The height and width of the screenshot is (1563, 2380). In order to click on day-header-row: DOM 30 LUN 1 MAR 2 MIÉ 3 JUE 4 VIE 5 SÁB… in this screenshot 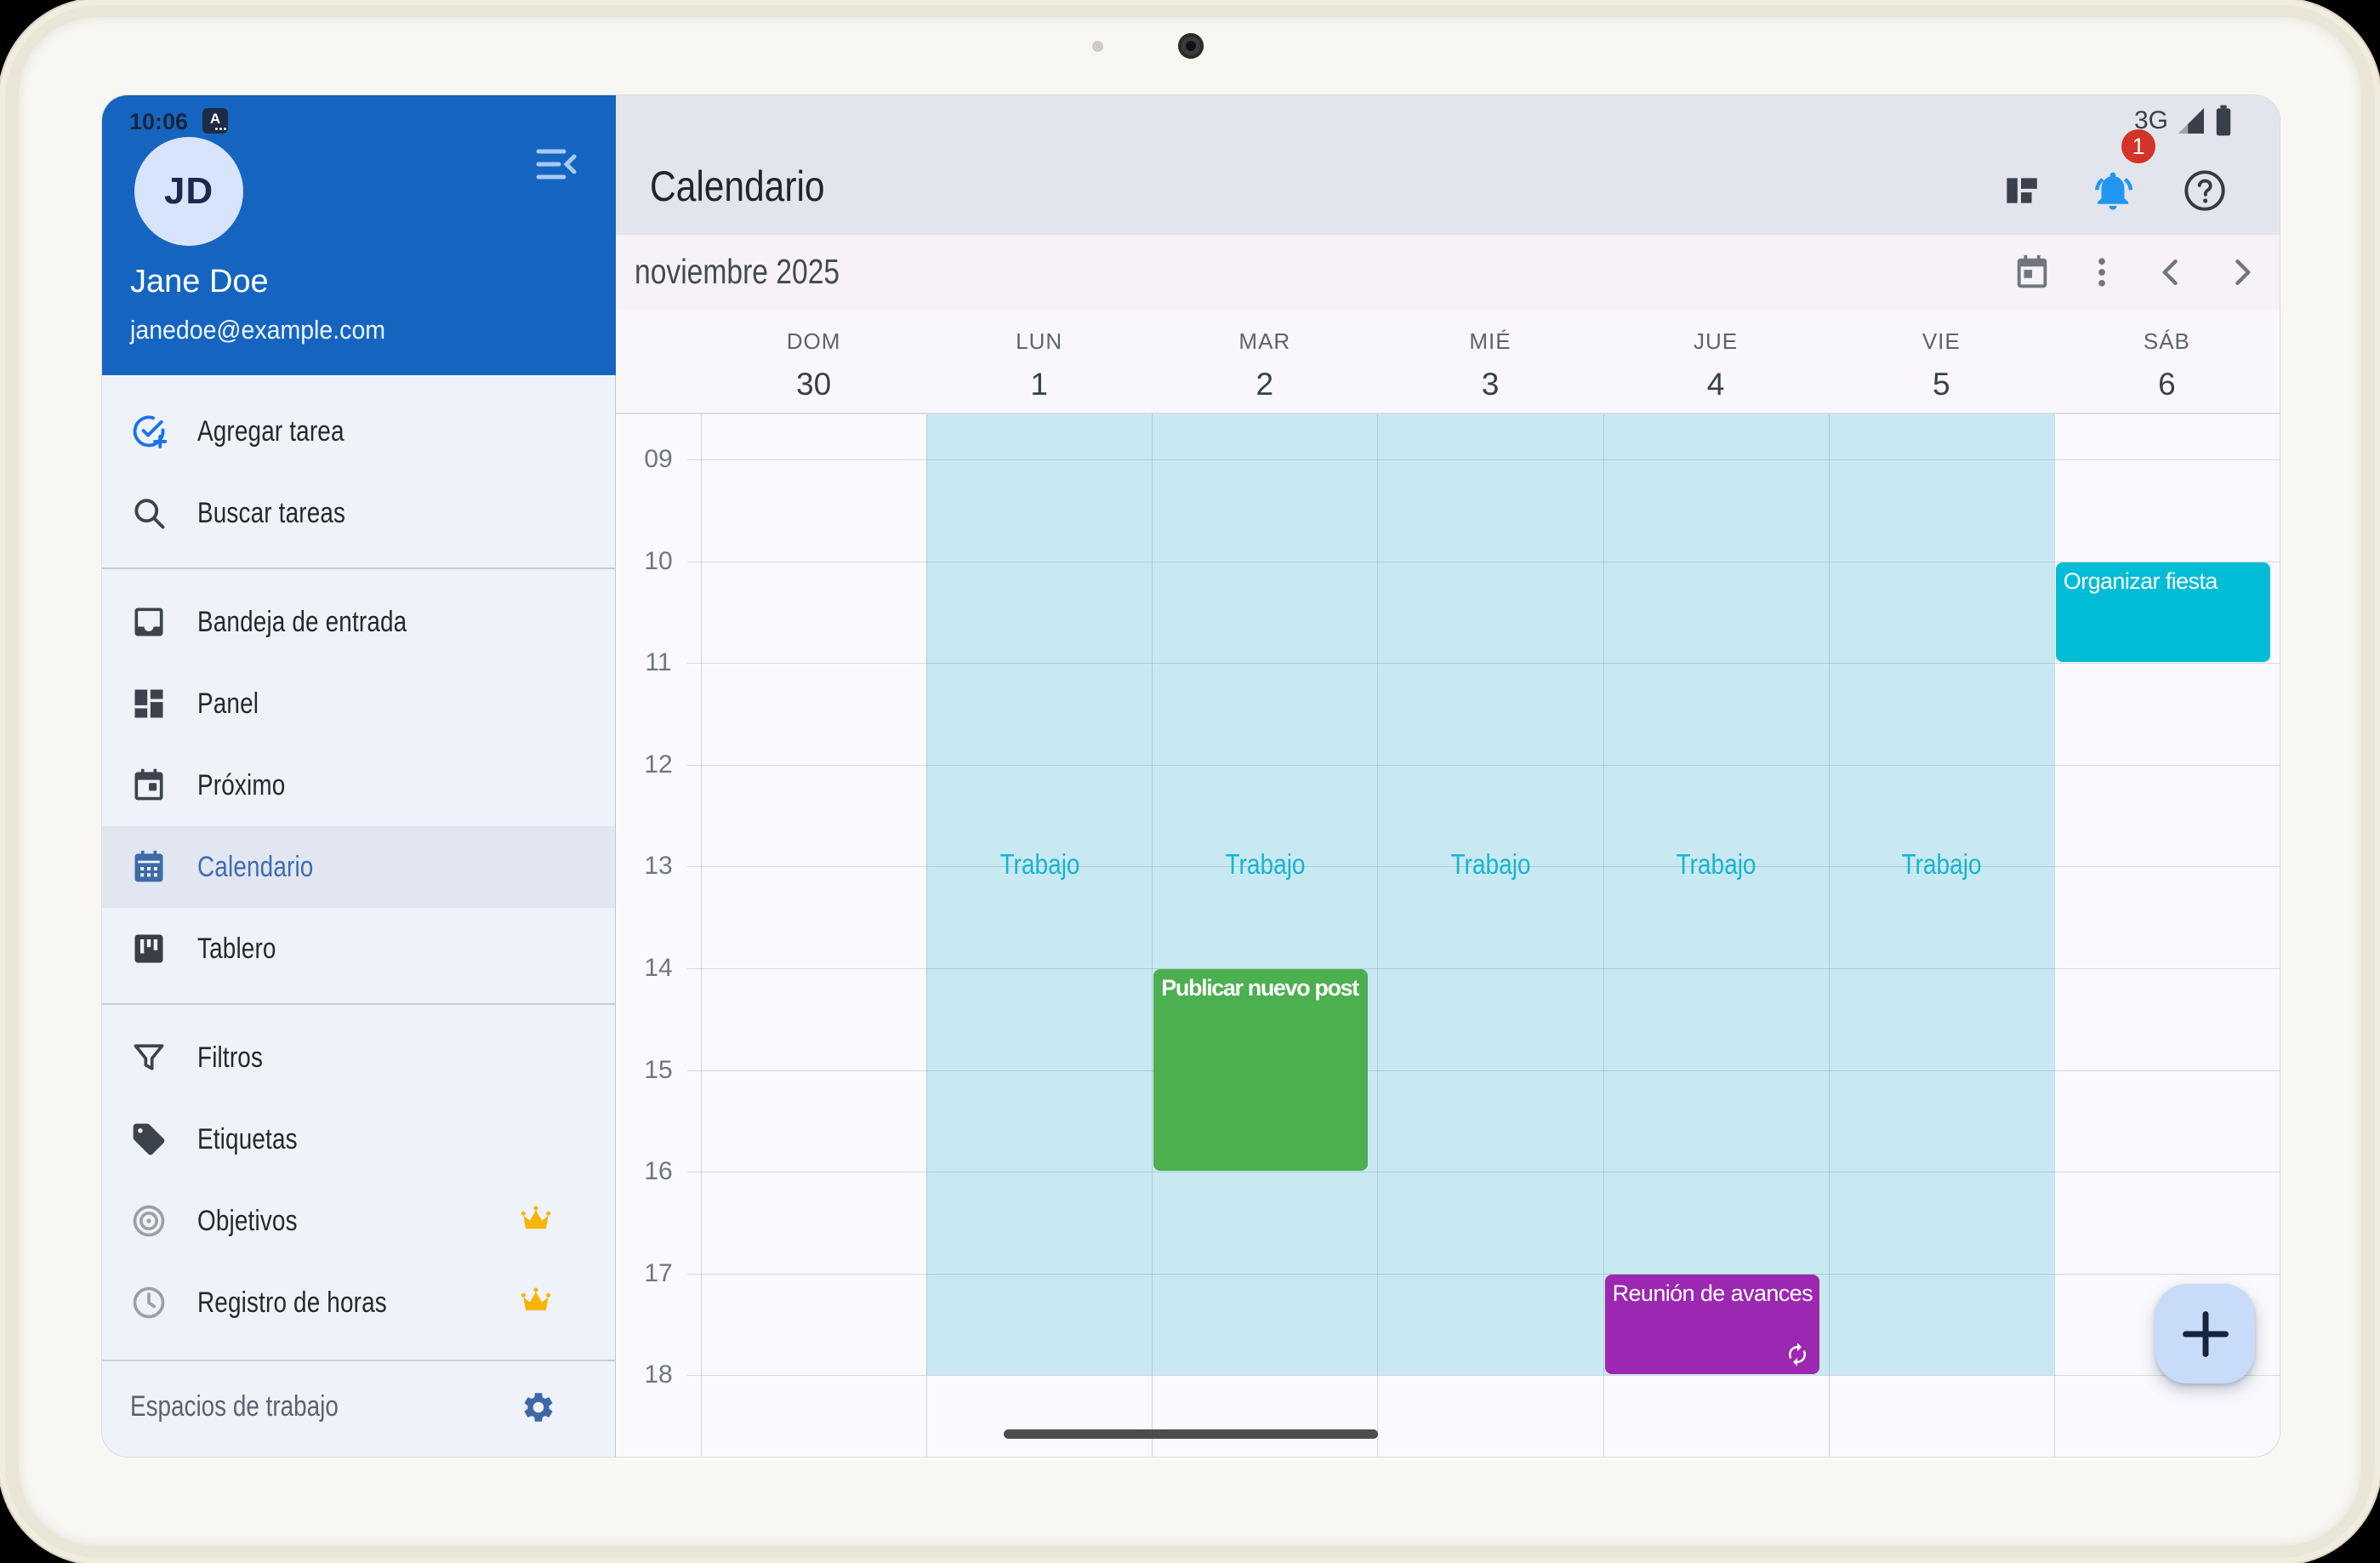, I will do `click(1448, 361)`.